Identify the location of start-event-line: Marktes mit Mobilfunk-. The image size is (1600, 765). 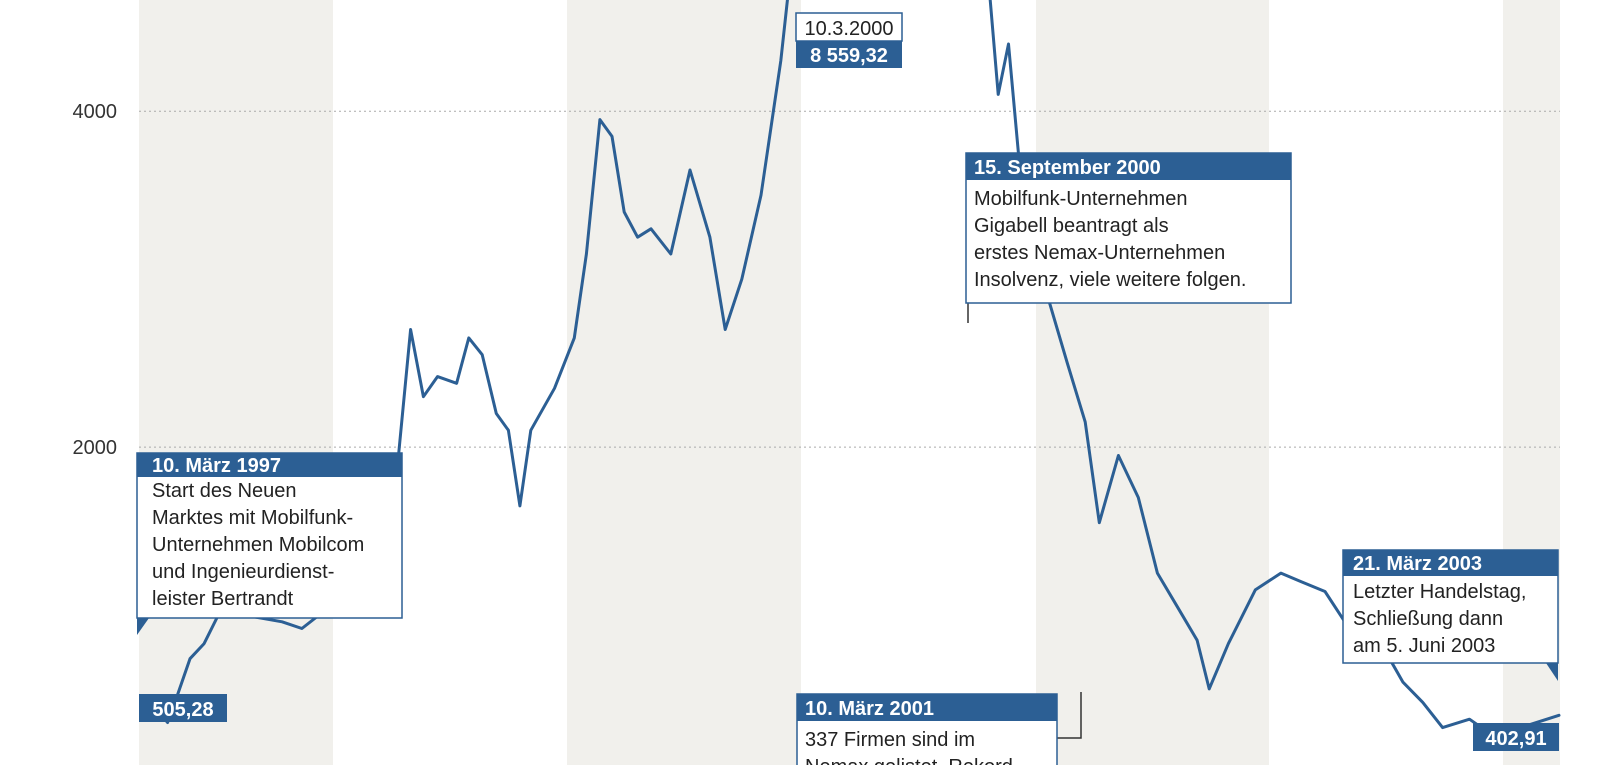
(252, 518).